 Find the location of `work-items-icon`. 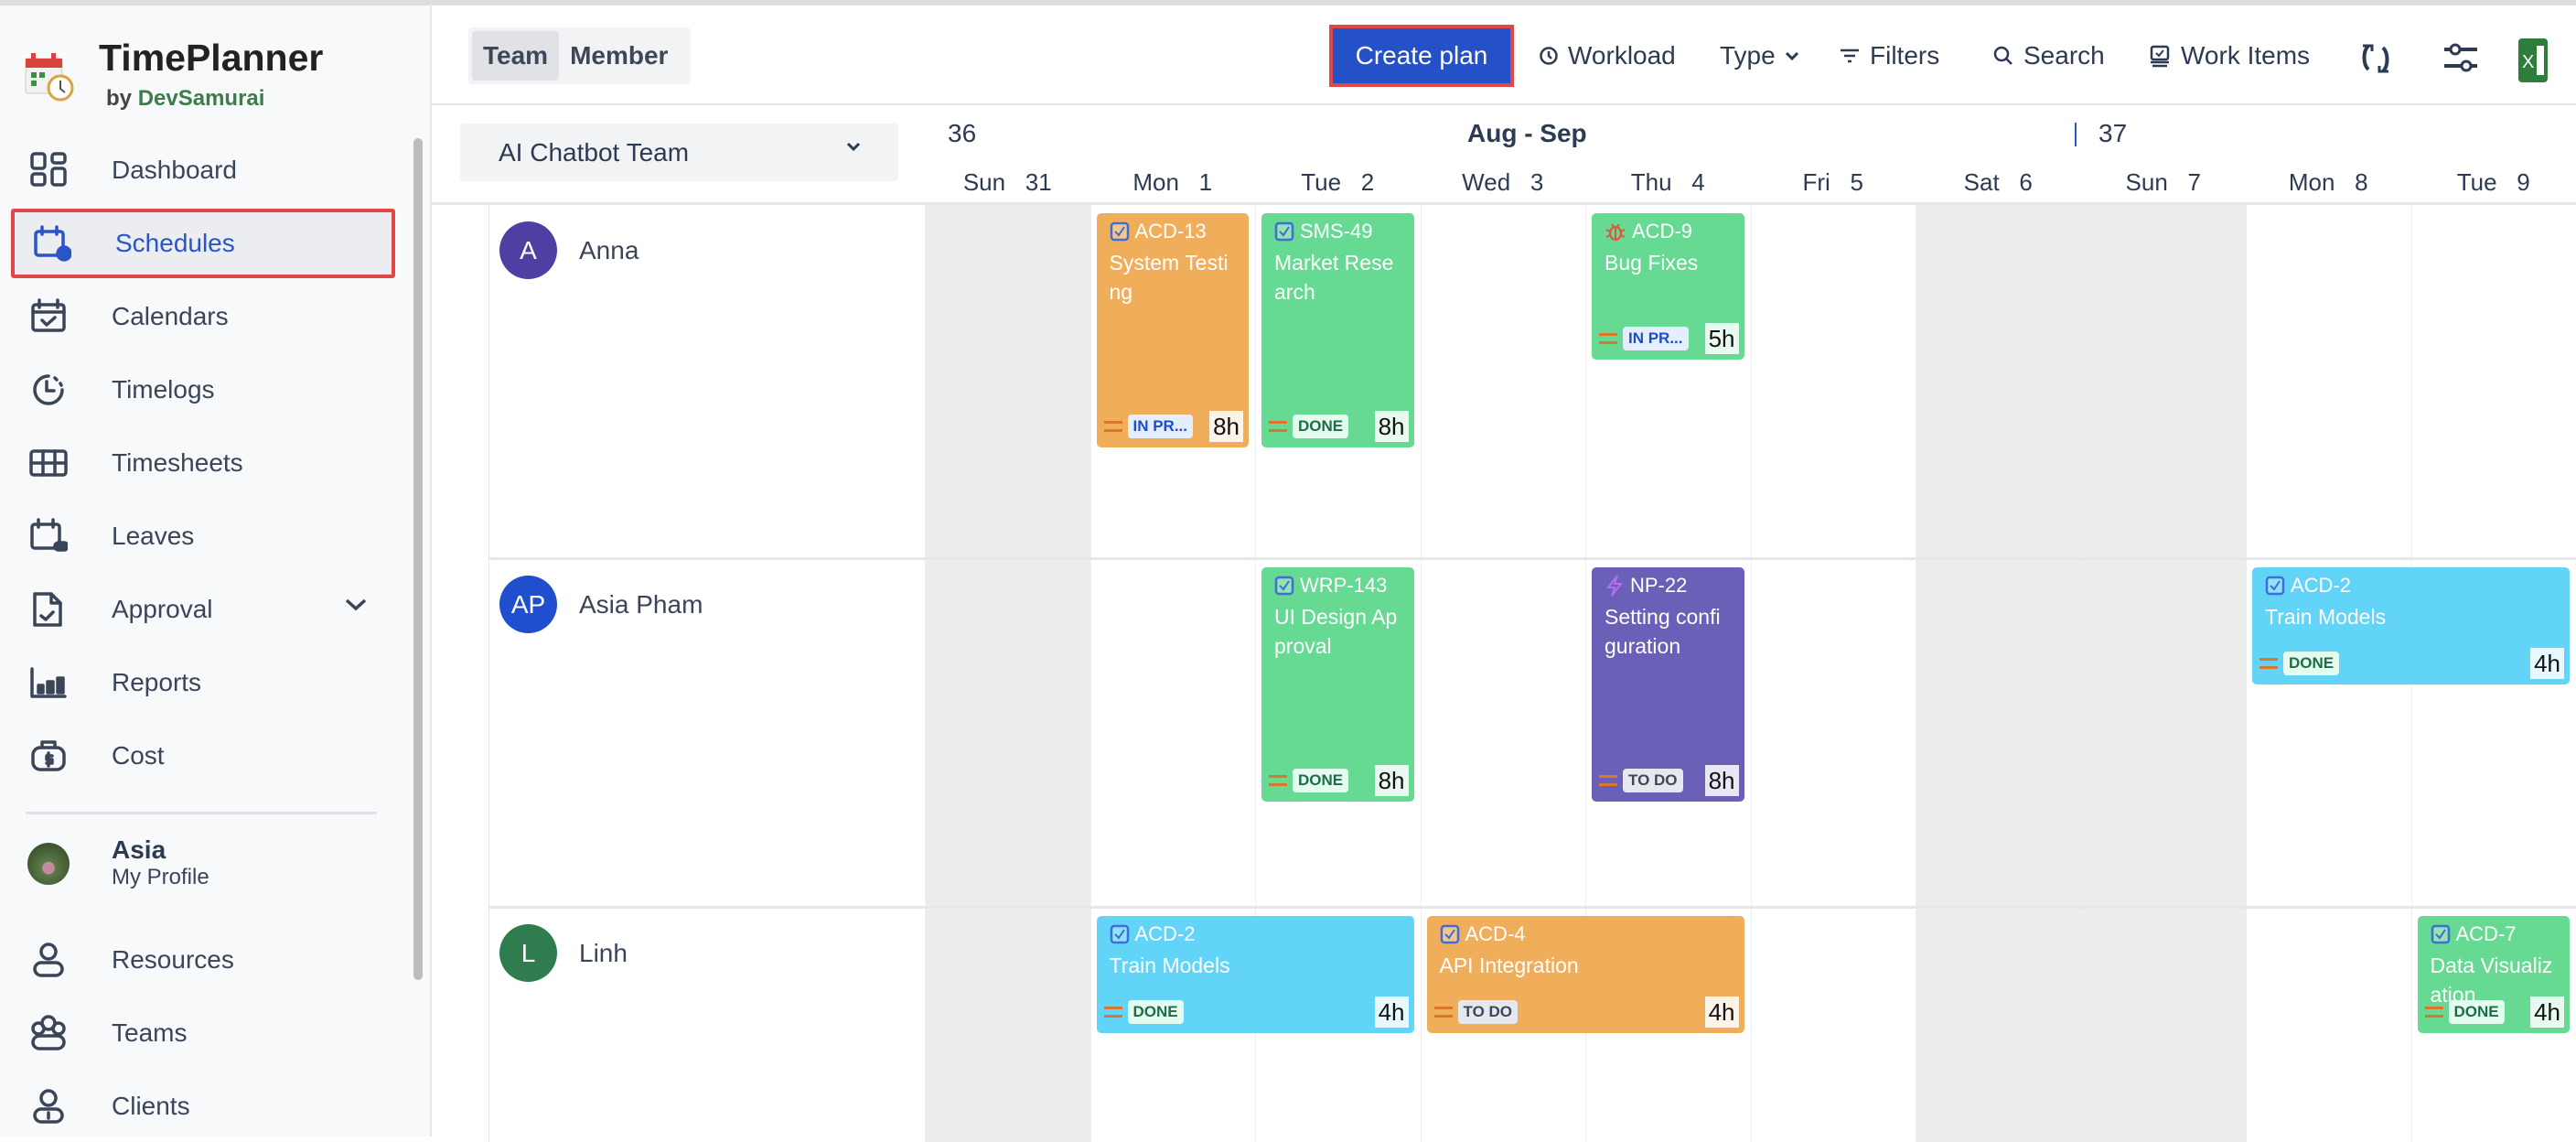

work-items-icon is located at coordinates (2160, 56).